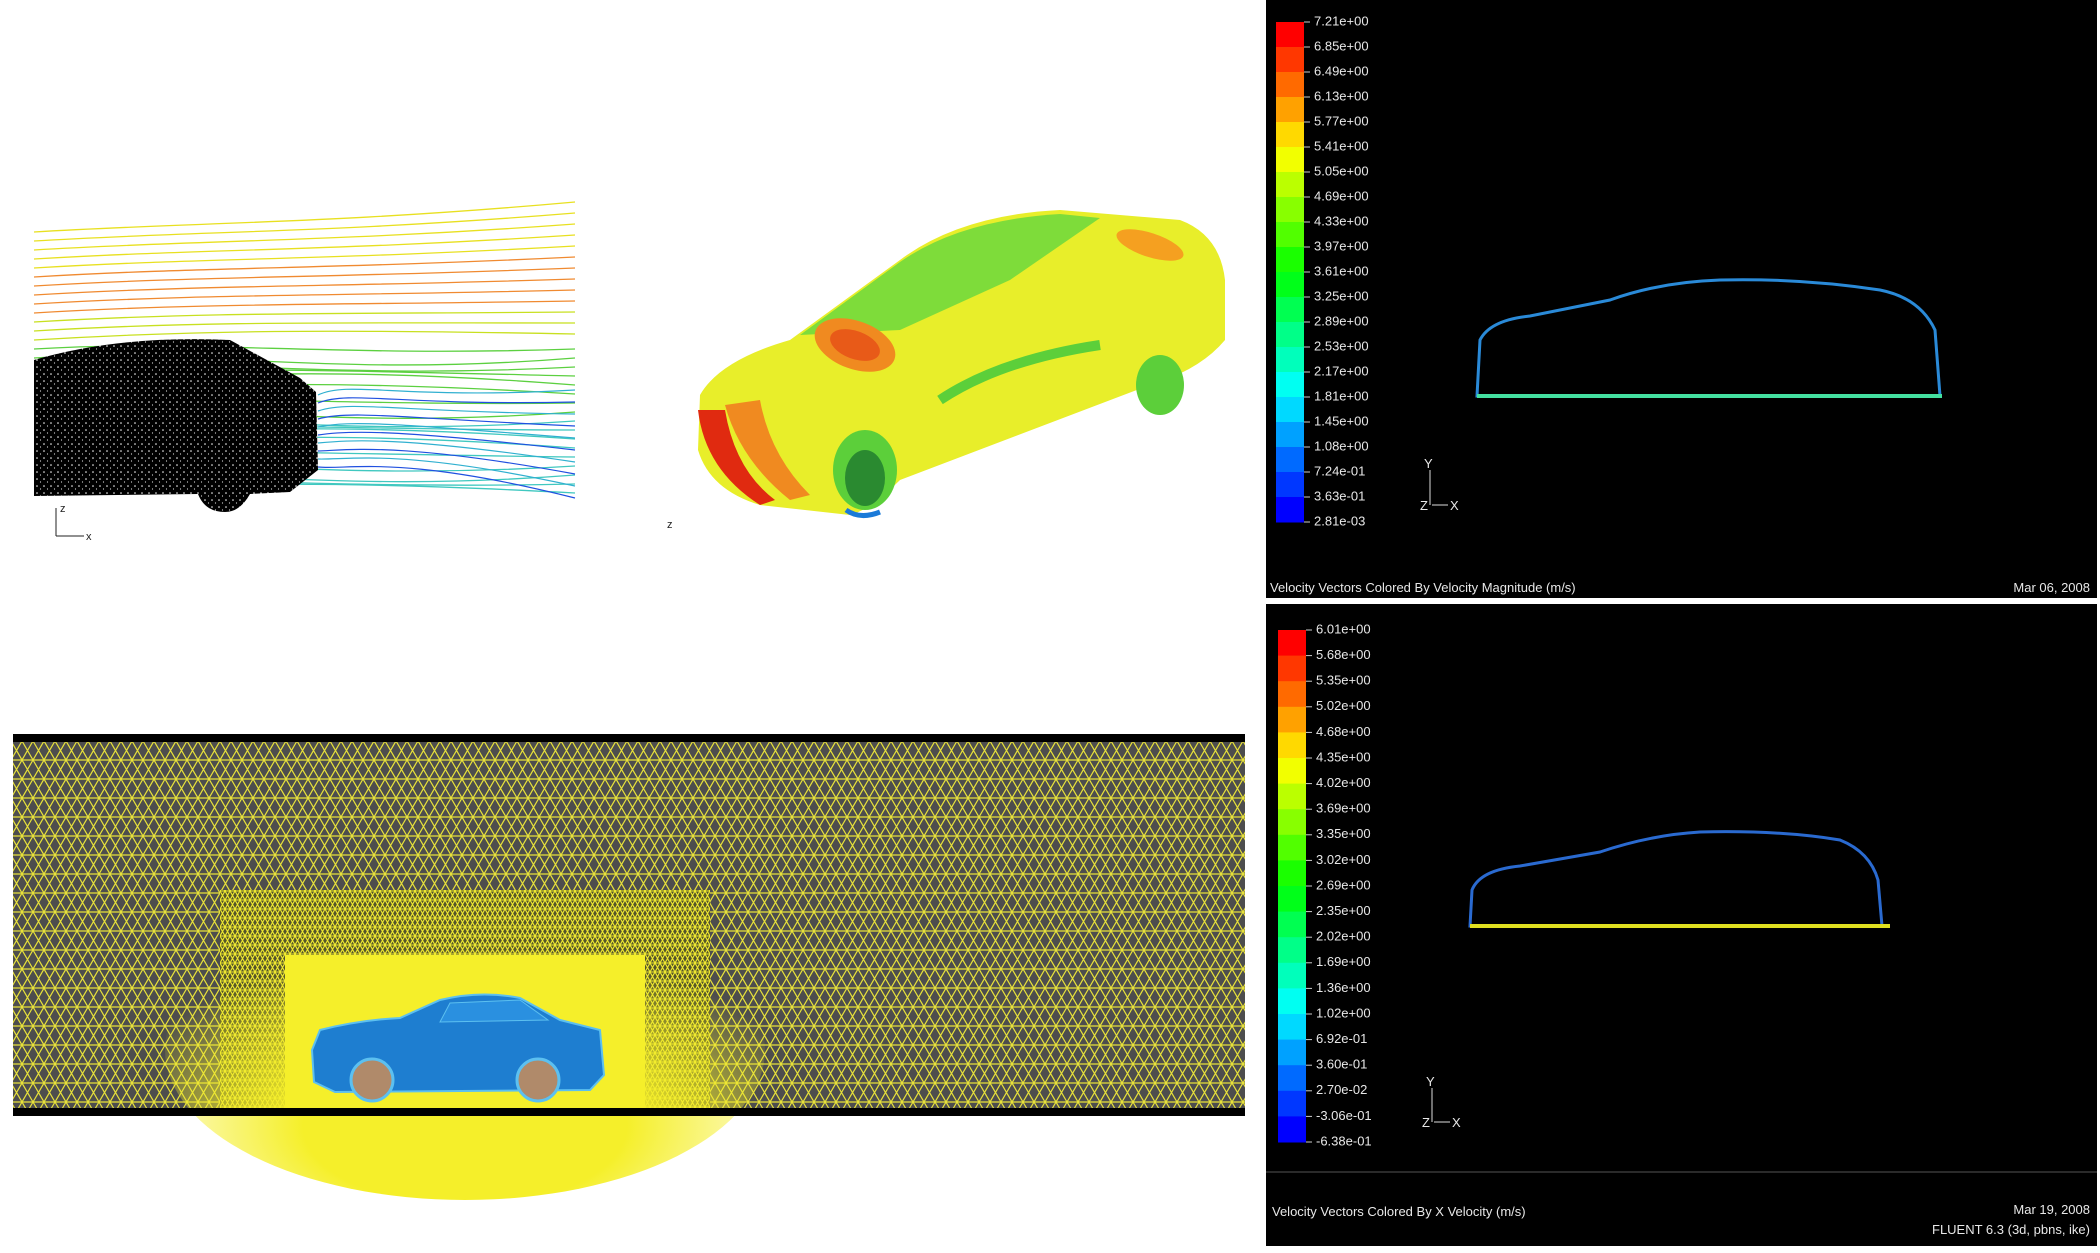 The height and width of the screenshot is (1253, 2100). I want to click on legend-label: 6.92e-01, so click(1341, 1038).